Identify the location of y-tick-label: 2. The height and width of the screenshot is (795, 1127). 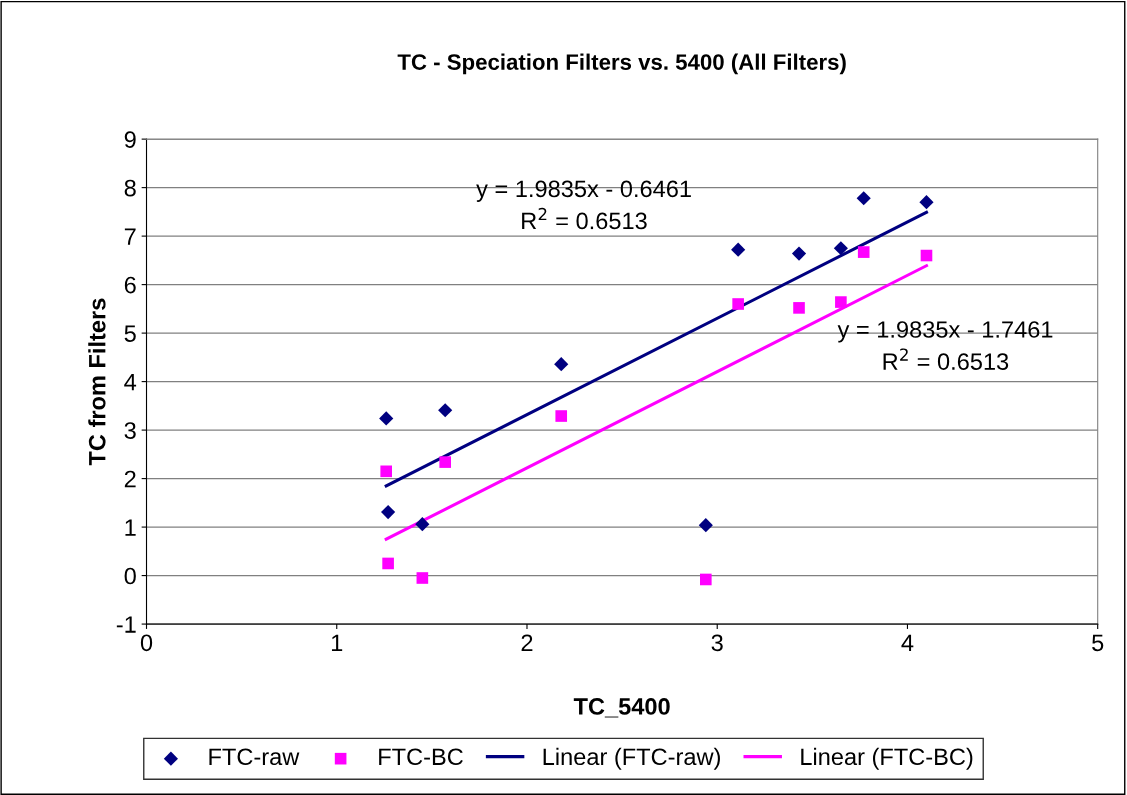
(130, 479).